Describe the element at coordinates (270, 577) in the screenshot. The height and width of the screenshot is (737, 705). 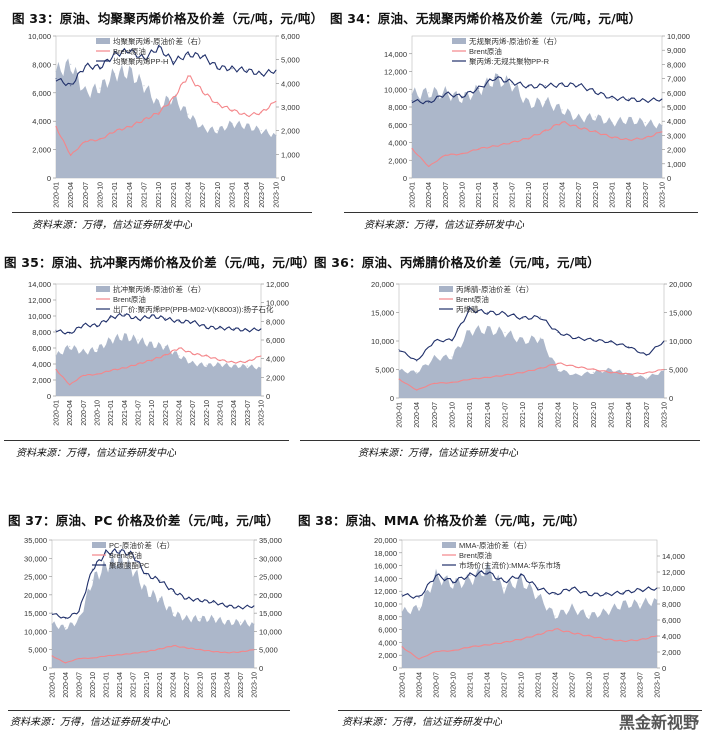
I see `y-right-tick-label: 25,000` at that location.